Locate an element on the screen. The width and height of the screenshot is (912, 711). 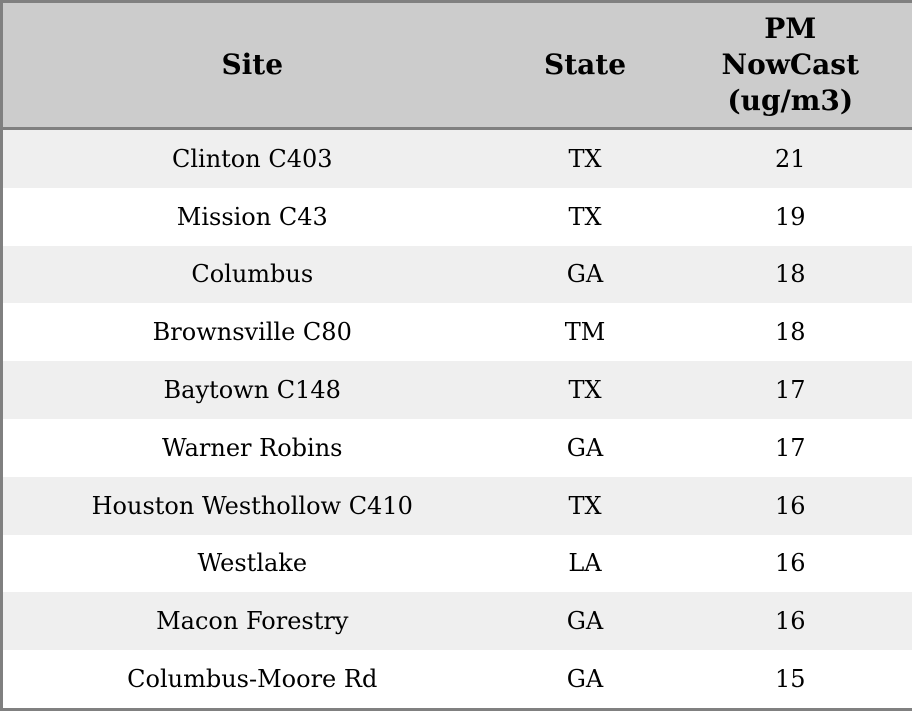
site-cell: Westlake is located at coordinates (251, 563).